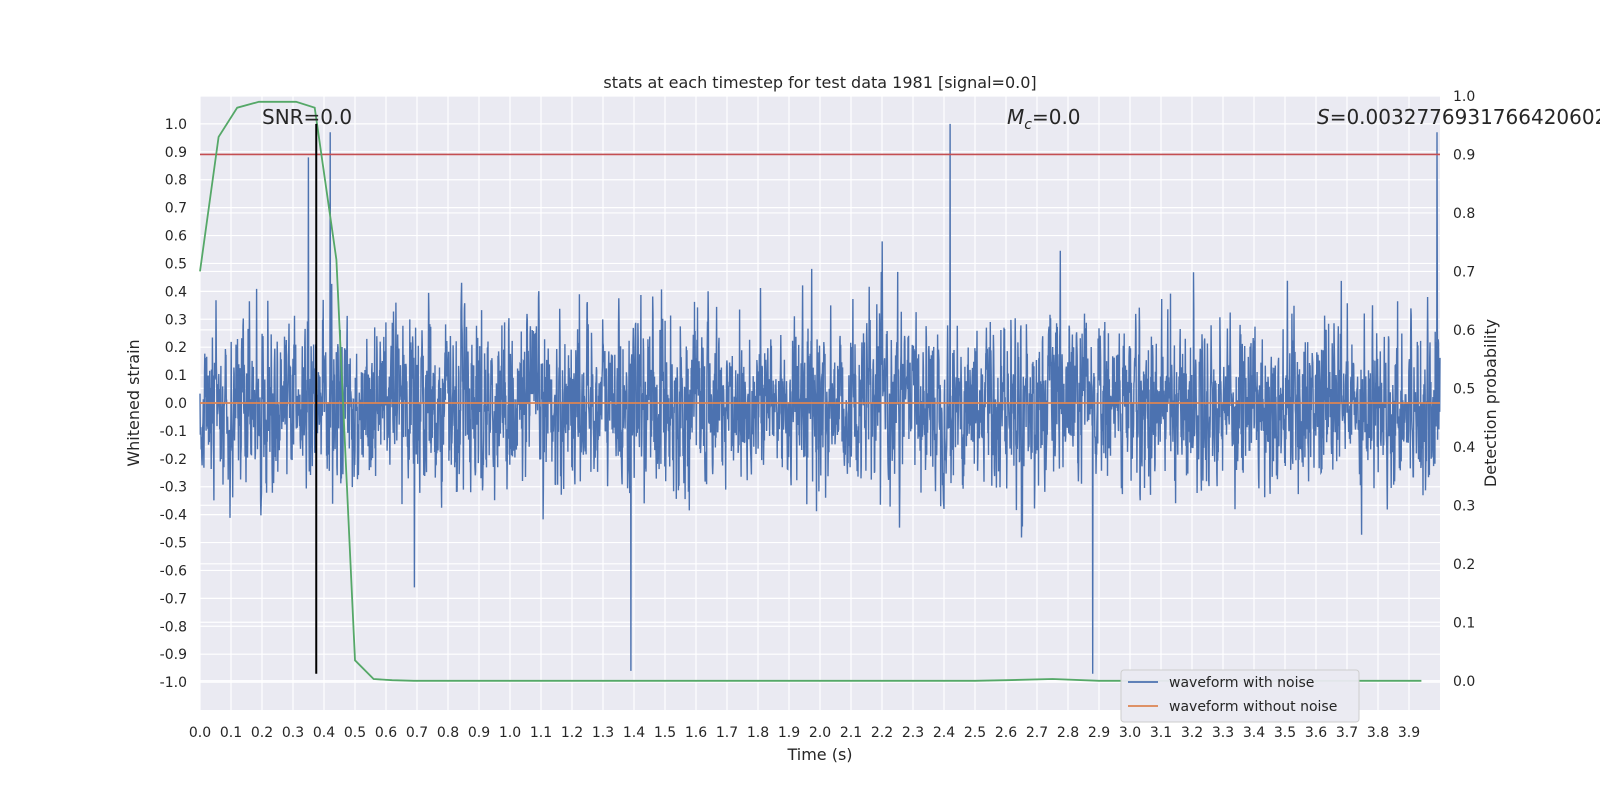 The image size is (1600, 800). Describe the element at coordinates (1323, 117) in the screenshot. I see `s-symbol: S` at that location.